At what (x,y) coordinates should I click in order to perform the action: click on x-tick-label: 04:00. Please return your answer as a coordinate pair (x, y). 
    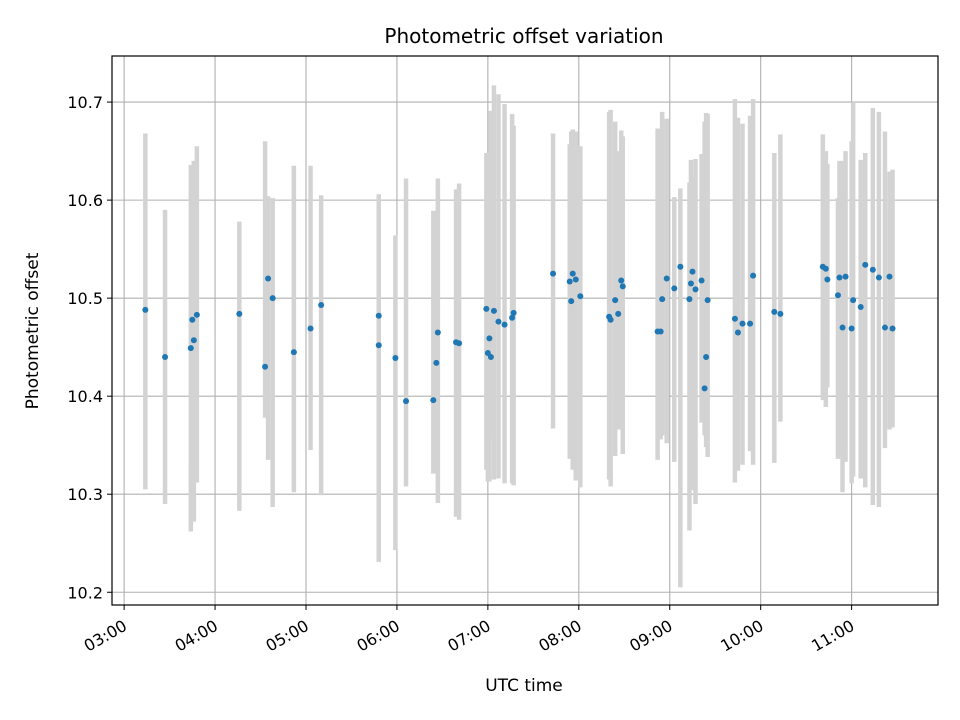
    Looking at the image, I should click on (196, 636).